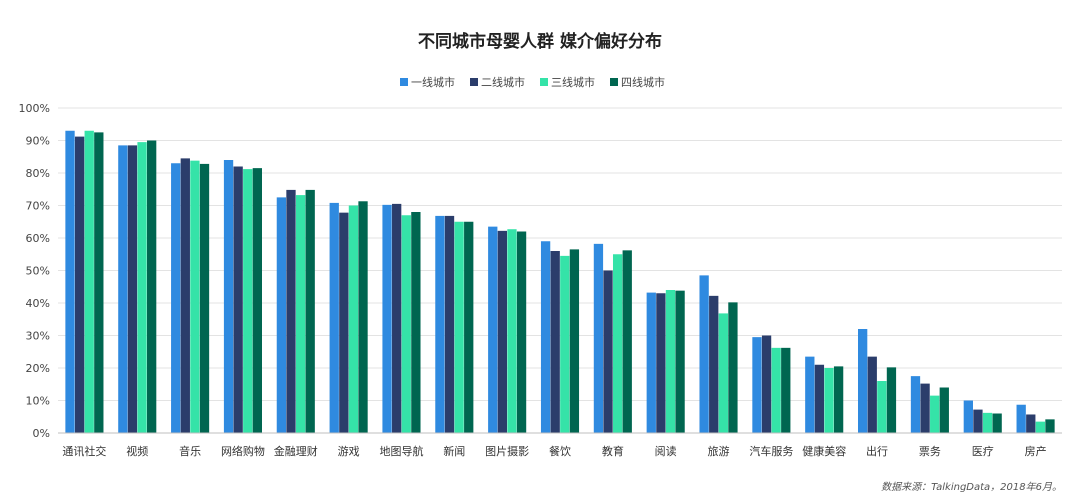 The image size is (1080, 502). What do you see at coordinates (349, 451) in the screenshot?
I see `x-tick-label: 游戏` at bounding box center [349, 451].